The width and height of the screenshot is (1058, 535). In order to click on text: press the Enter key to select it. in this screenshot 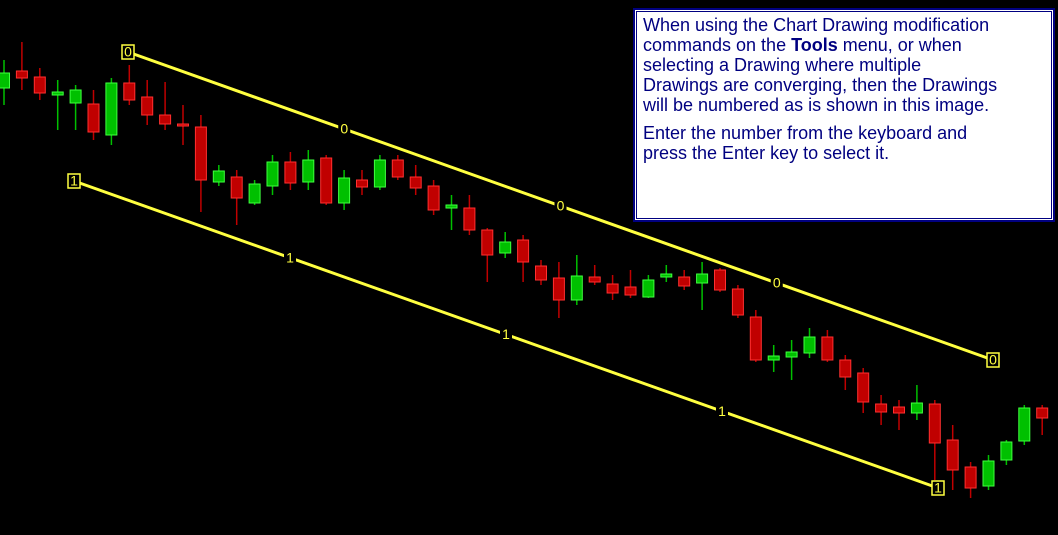, I will do `click(766, 153)`.